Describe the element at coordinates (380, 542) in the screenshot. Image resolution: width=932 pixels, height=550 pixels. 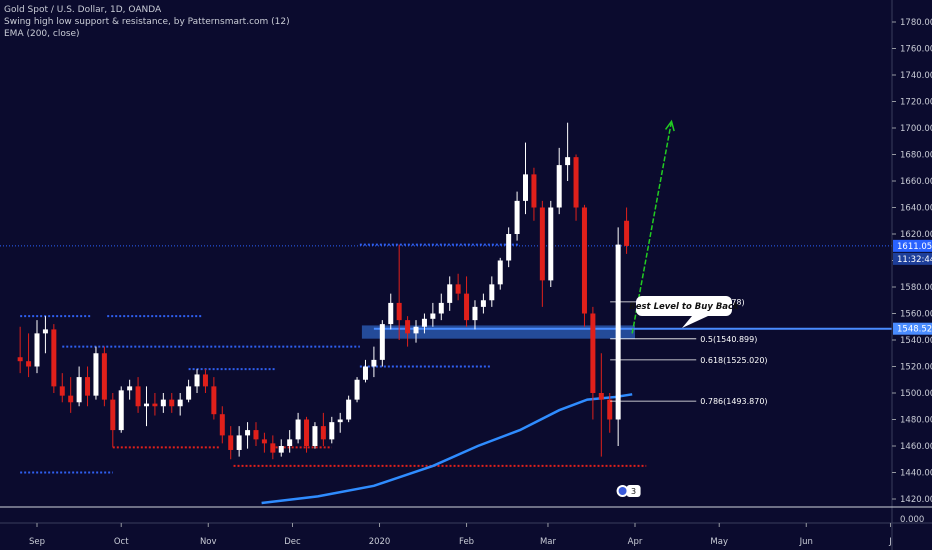
I see `x-tick-label: 2020` at that location.